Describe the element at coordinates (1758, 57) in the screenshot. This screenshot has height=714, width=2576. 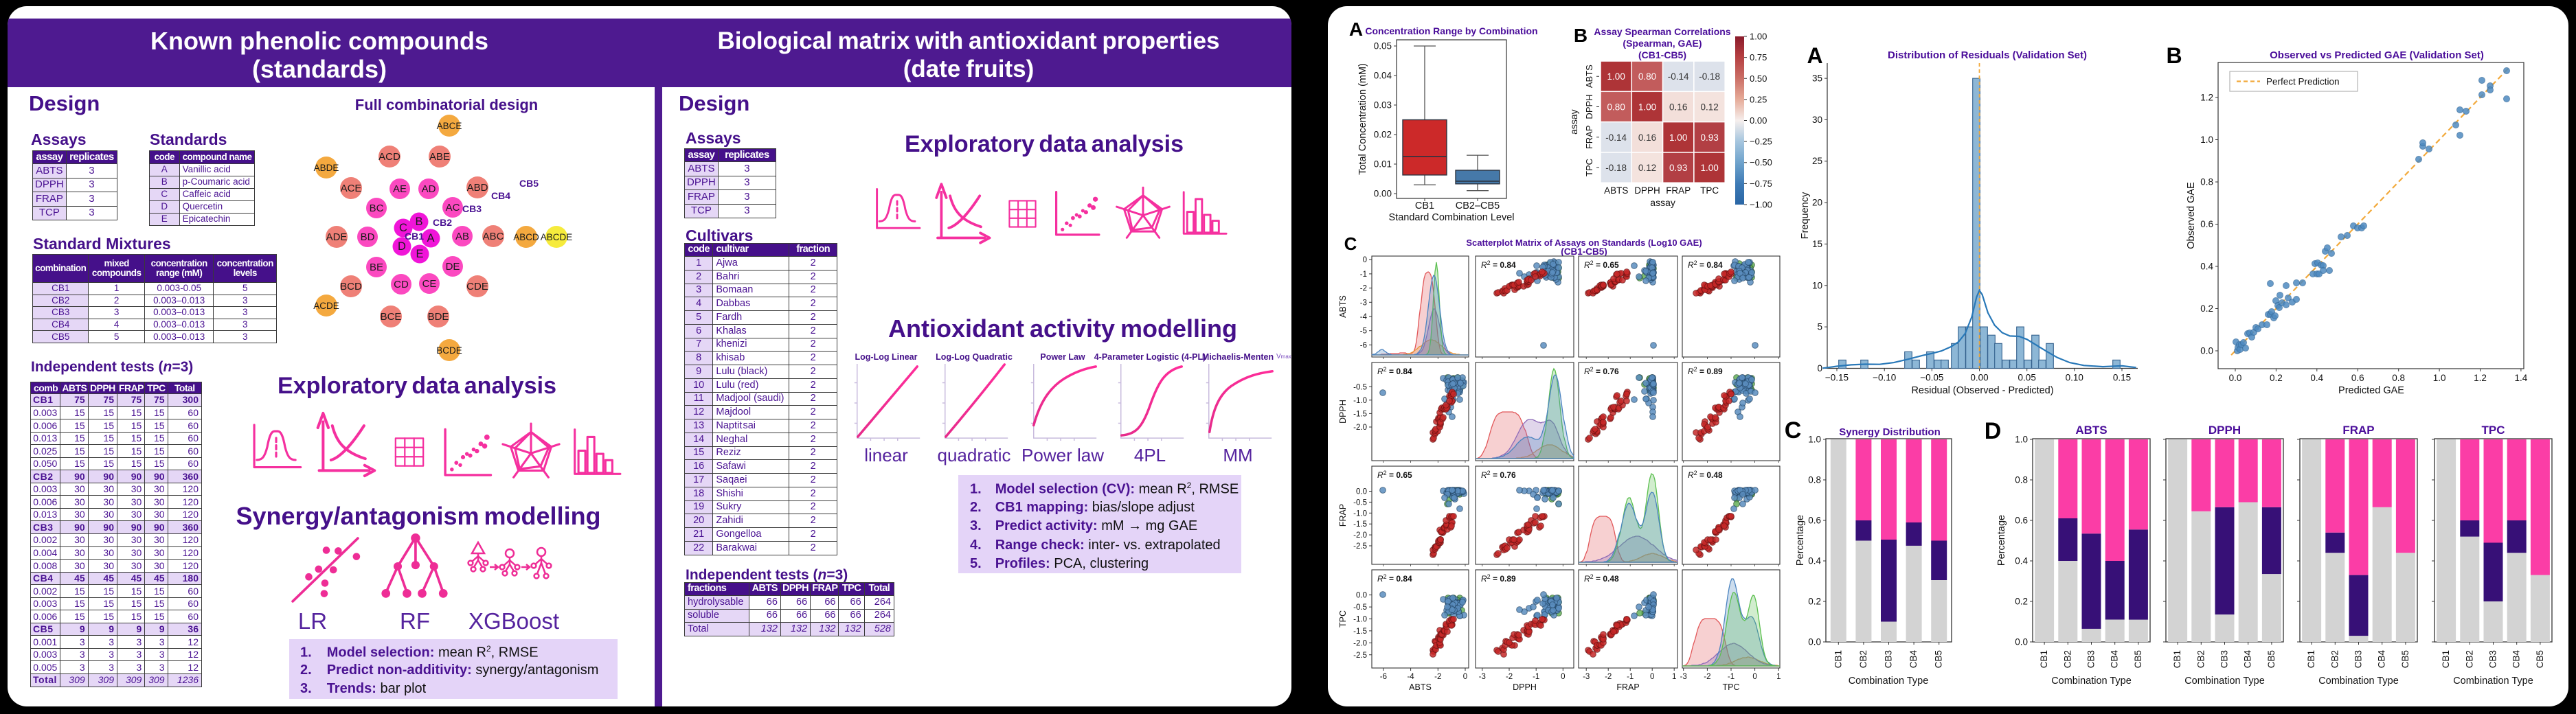
I see `svg-text: 0.75` at that location.